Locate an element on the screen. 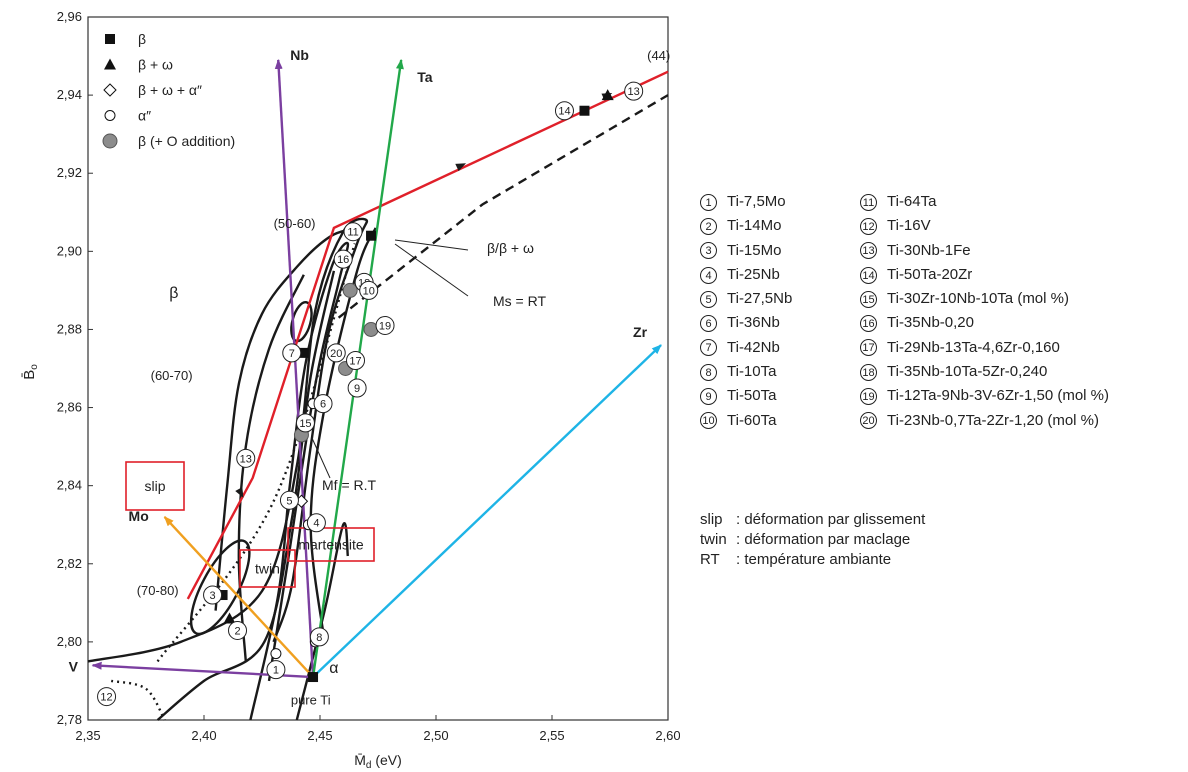  alloy-name: Ti-15Mo is located at coordinates (754, 250).